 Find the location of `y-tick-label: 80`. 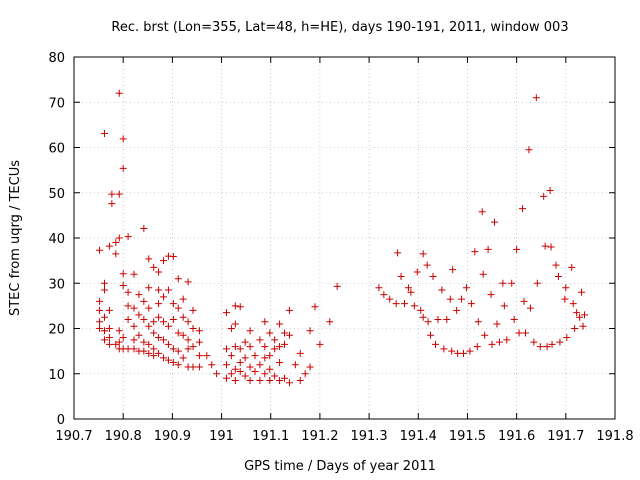

y-tick-label: 80 is located at coordinates (56, 58).